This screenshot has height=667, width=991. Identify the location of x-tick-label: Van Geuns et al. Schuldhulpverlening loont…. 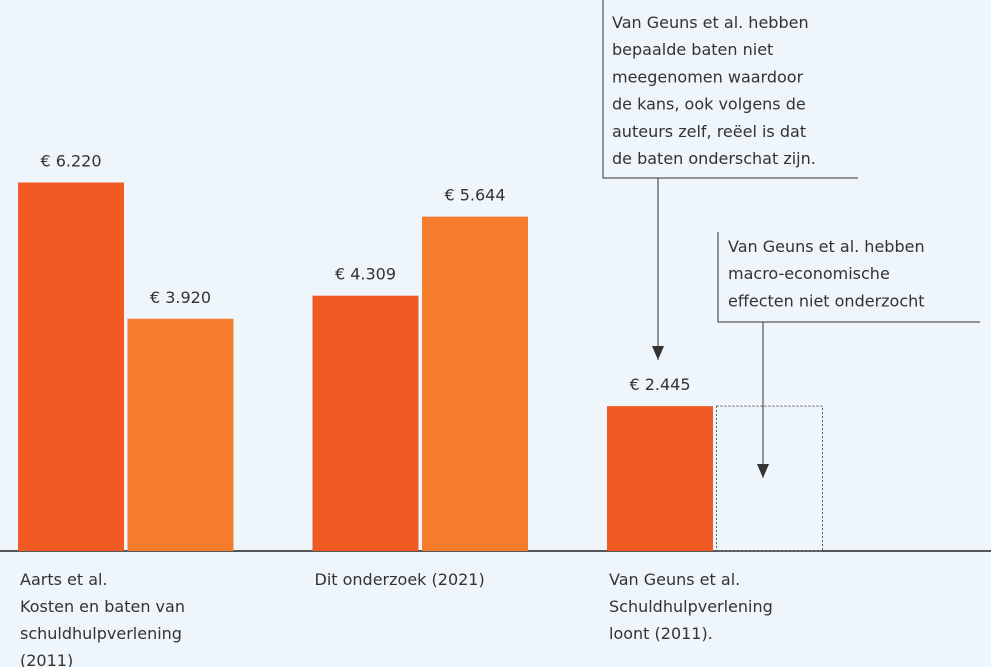
(691, 606).